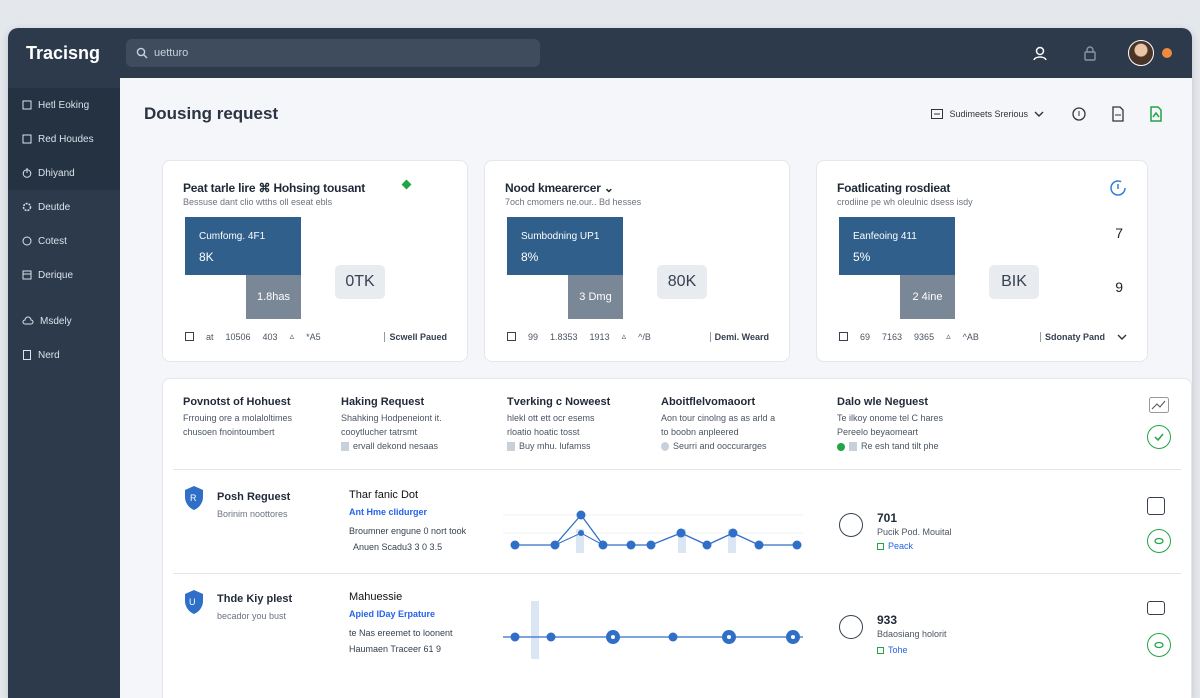 This screenshot has width=1200, height=698. What do you see at coordinates (211, 113) in the screenshot?
I see `page-title: Dousing request` at bounding box center [211, 113].